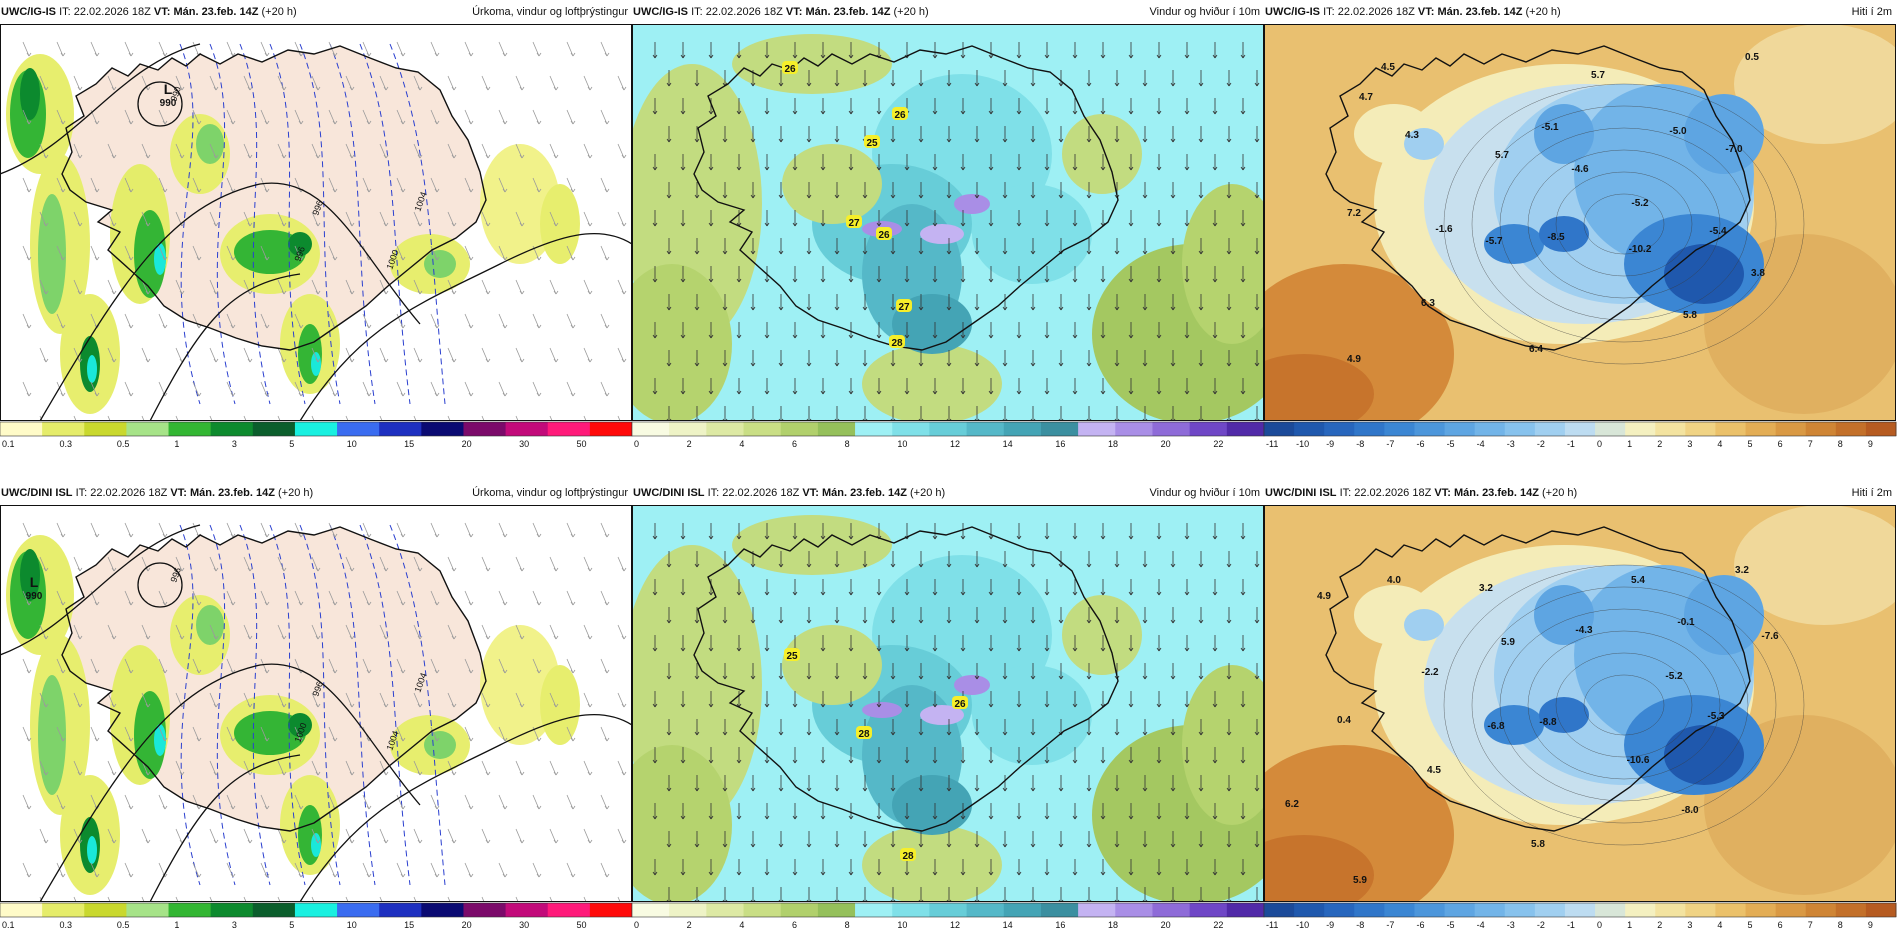 The width and height of the screenshot is (1900, 950). What do you see at coordinates (1580, 436) in the screenshot?
I see `legend-temp: -11 -10 -9 -8 -7 -6 -5 -4 -3 -2 -1 0 1 2 3 4 5 6 7 8 9` at bounding box center [1580, 436].